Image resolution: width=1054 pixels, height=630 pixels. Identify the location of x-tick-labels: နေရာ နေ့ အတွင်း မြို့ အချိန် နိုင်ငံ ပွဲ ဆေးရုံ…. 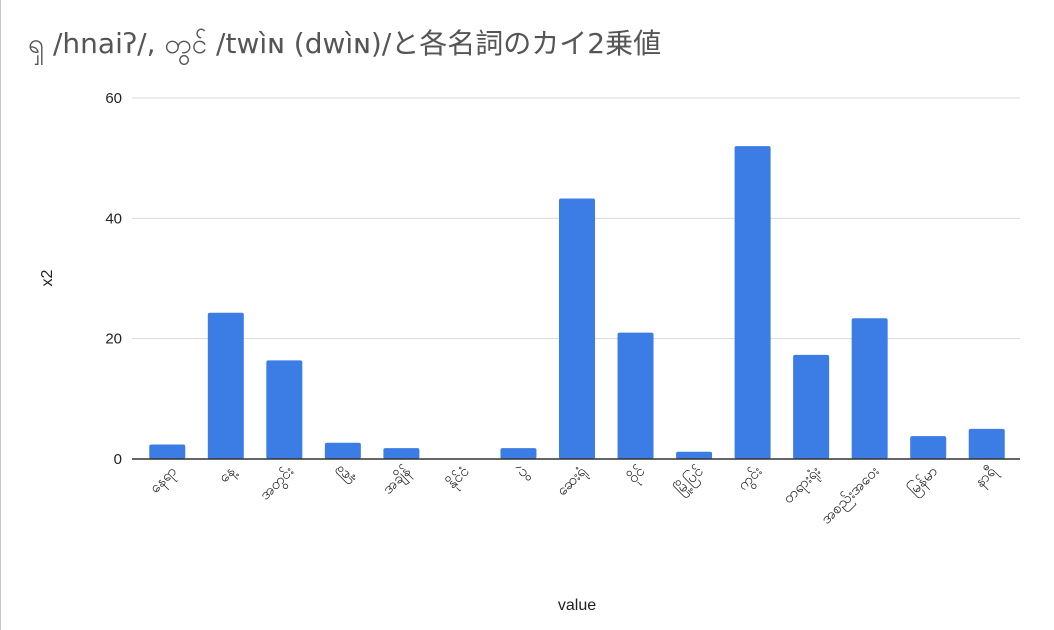
(574, 495).